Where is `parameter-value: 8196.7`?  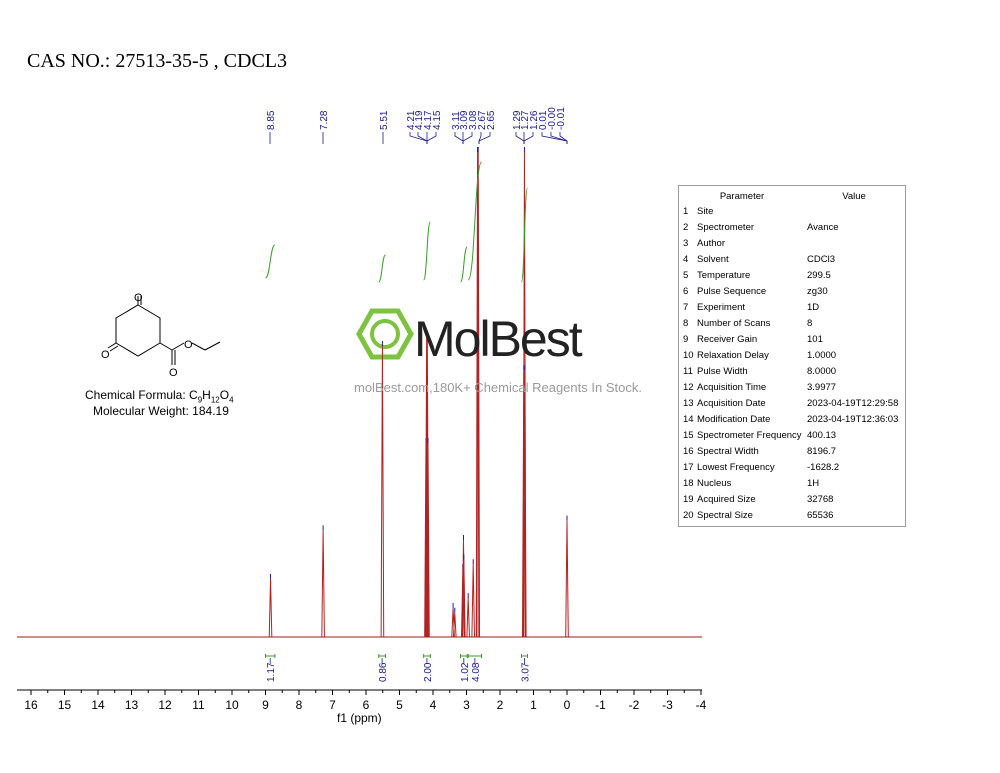
parameter-value: 8196.7 is located at coordinates (822, 451).